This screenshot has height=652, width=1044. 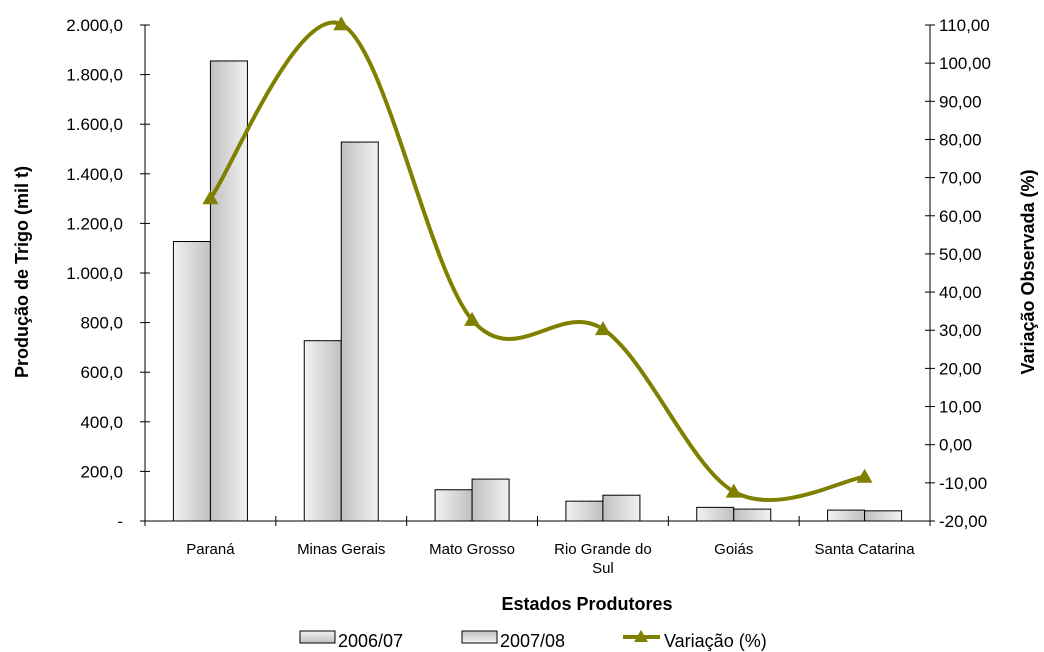 I want to click on y-tick-label-8: 1.600,0, so click(x=94, y=124).